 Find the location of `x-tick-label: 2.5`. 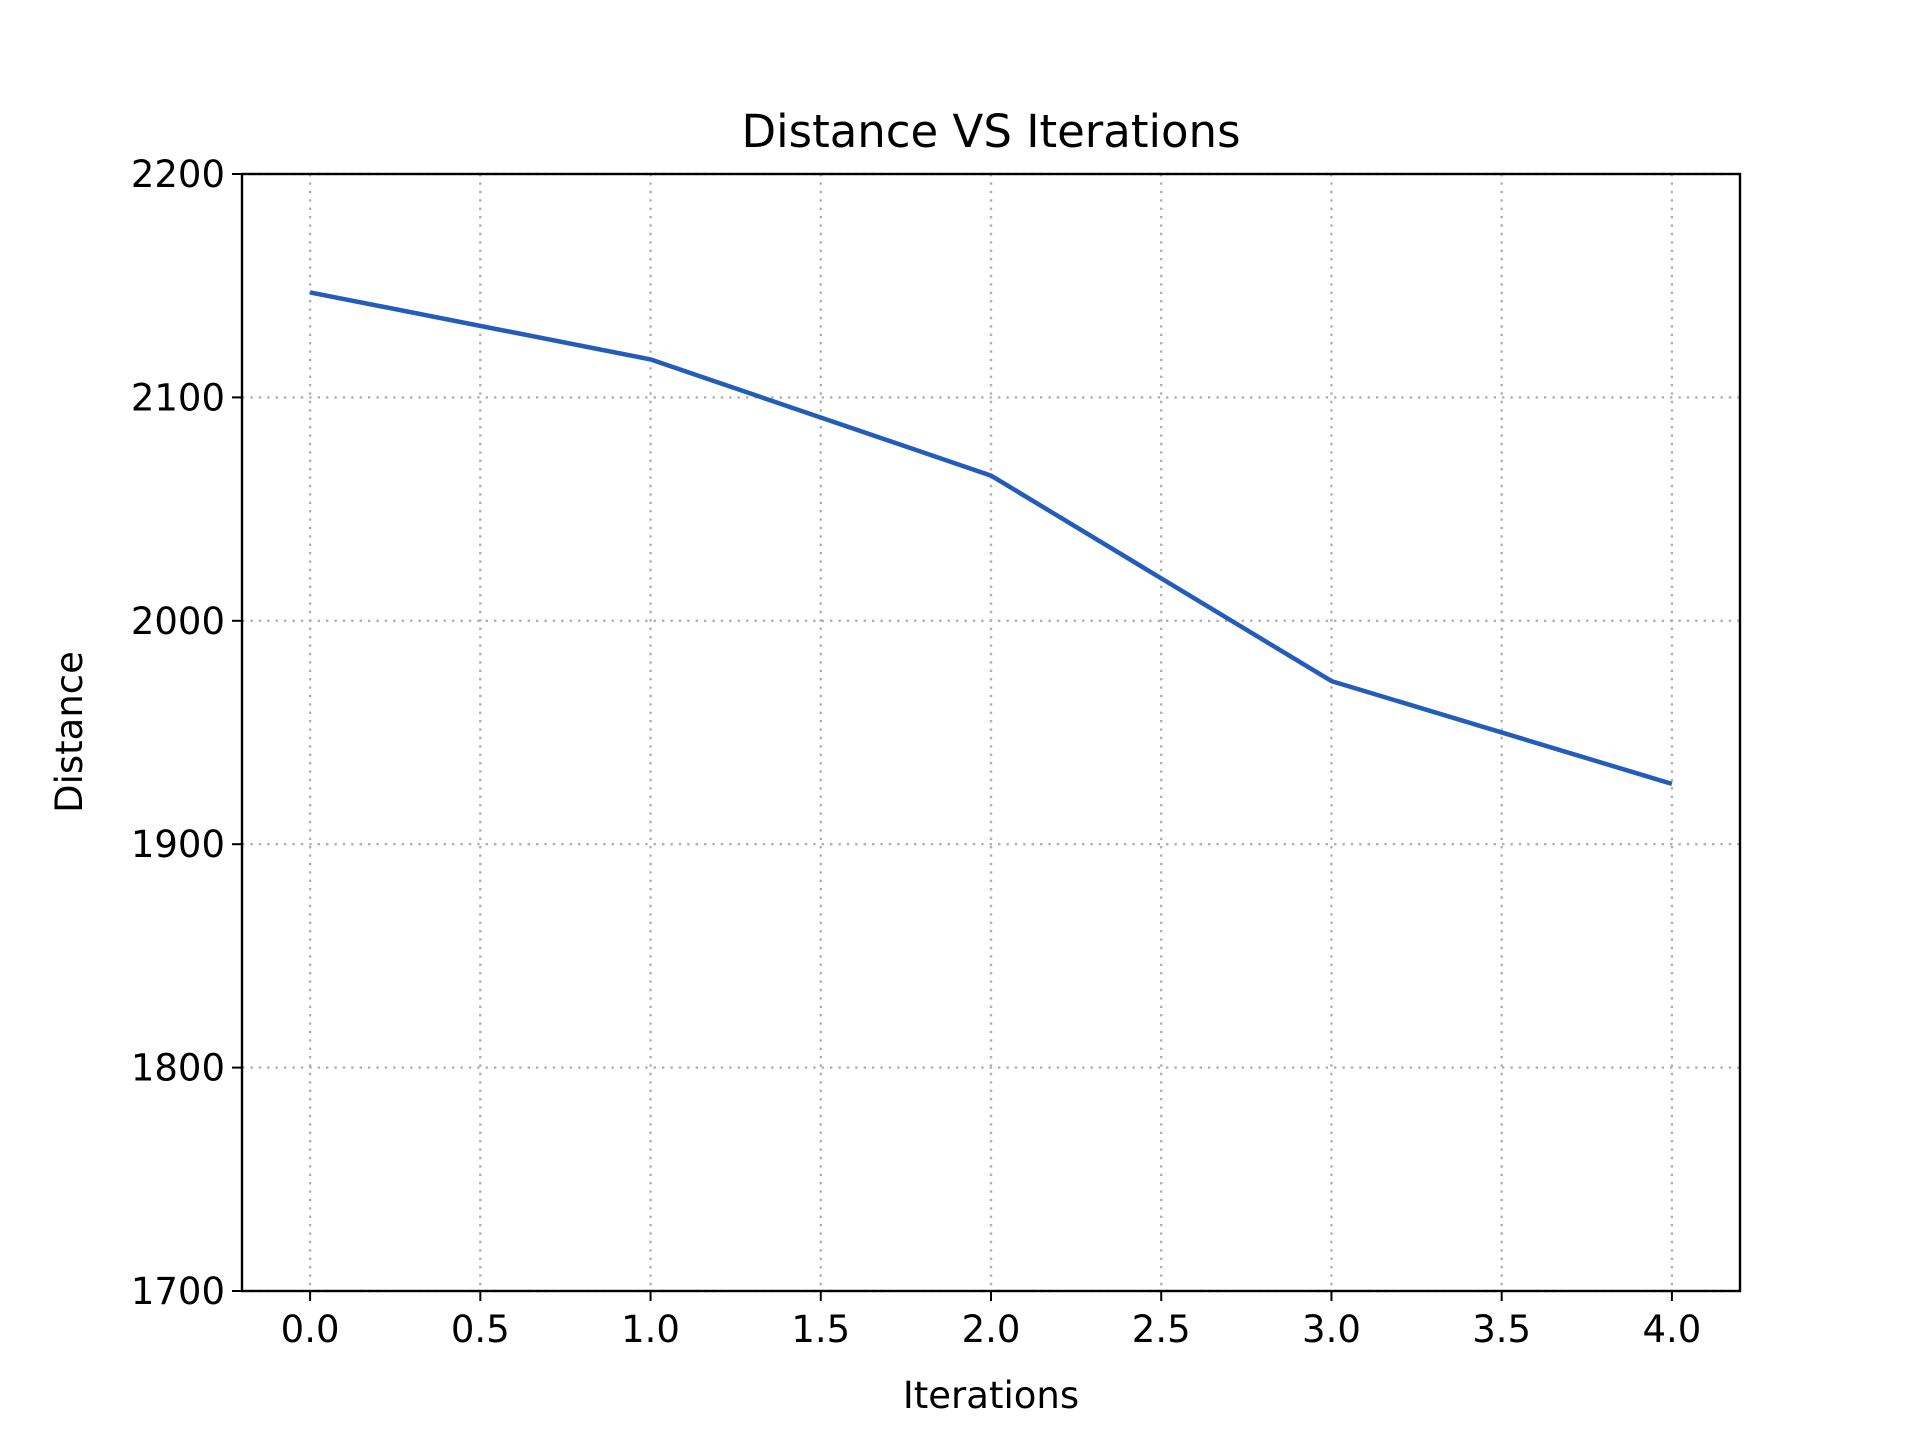

x-tick-label: 2.5 is located at coordinates (1161, 1329).